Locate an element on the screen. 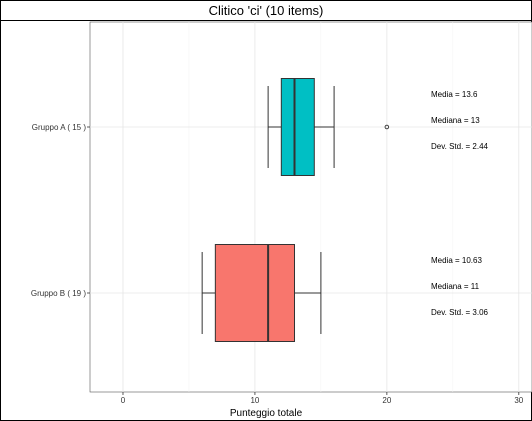  category-label: Gruppo A ( 15 ) is located at coordinates (59, 127).